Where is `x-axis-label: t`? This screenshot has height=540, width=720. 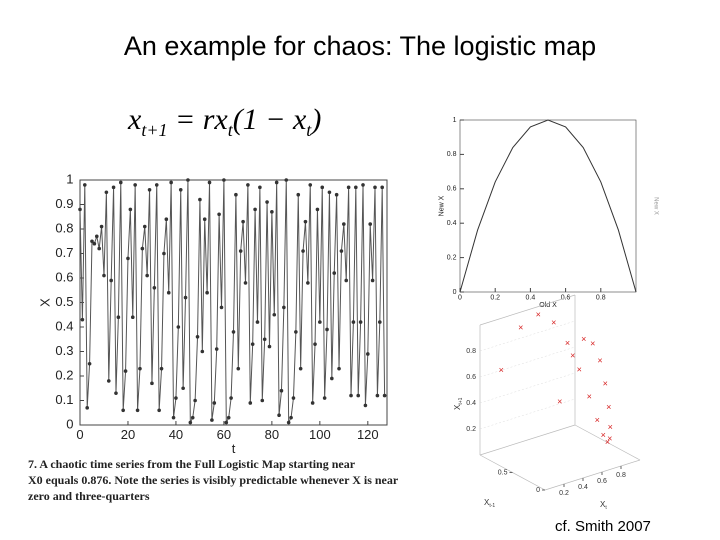
x-axis-label: t is located at coordinates (234, 448).